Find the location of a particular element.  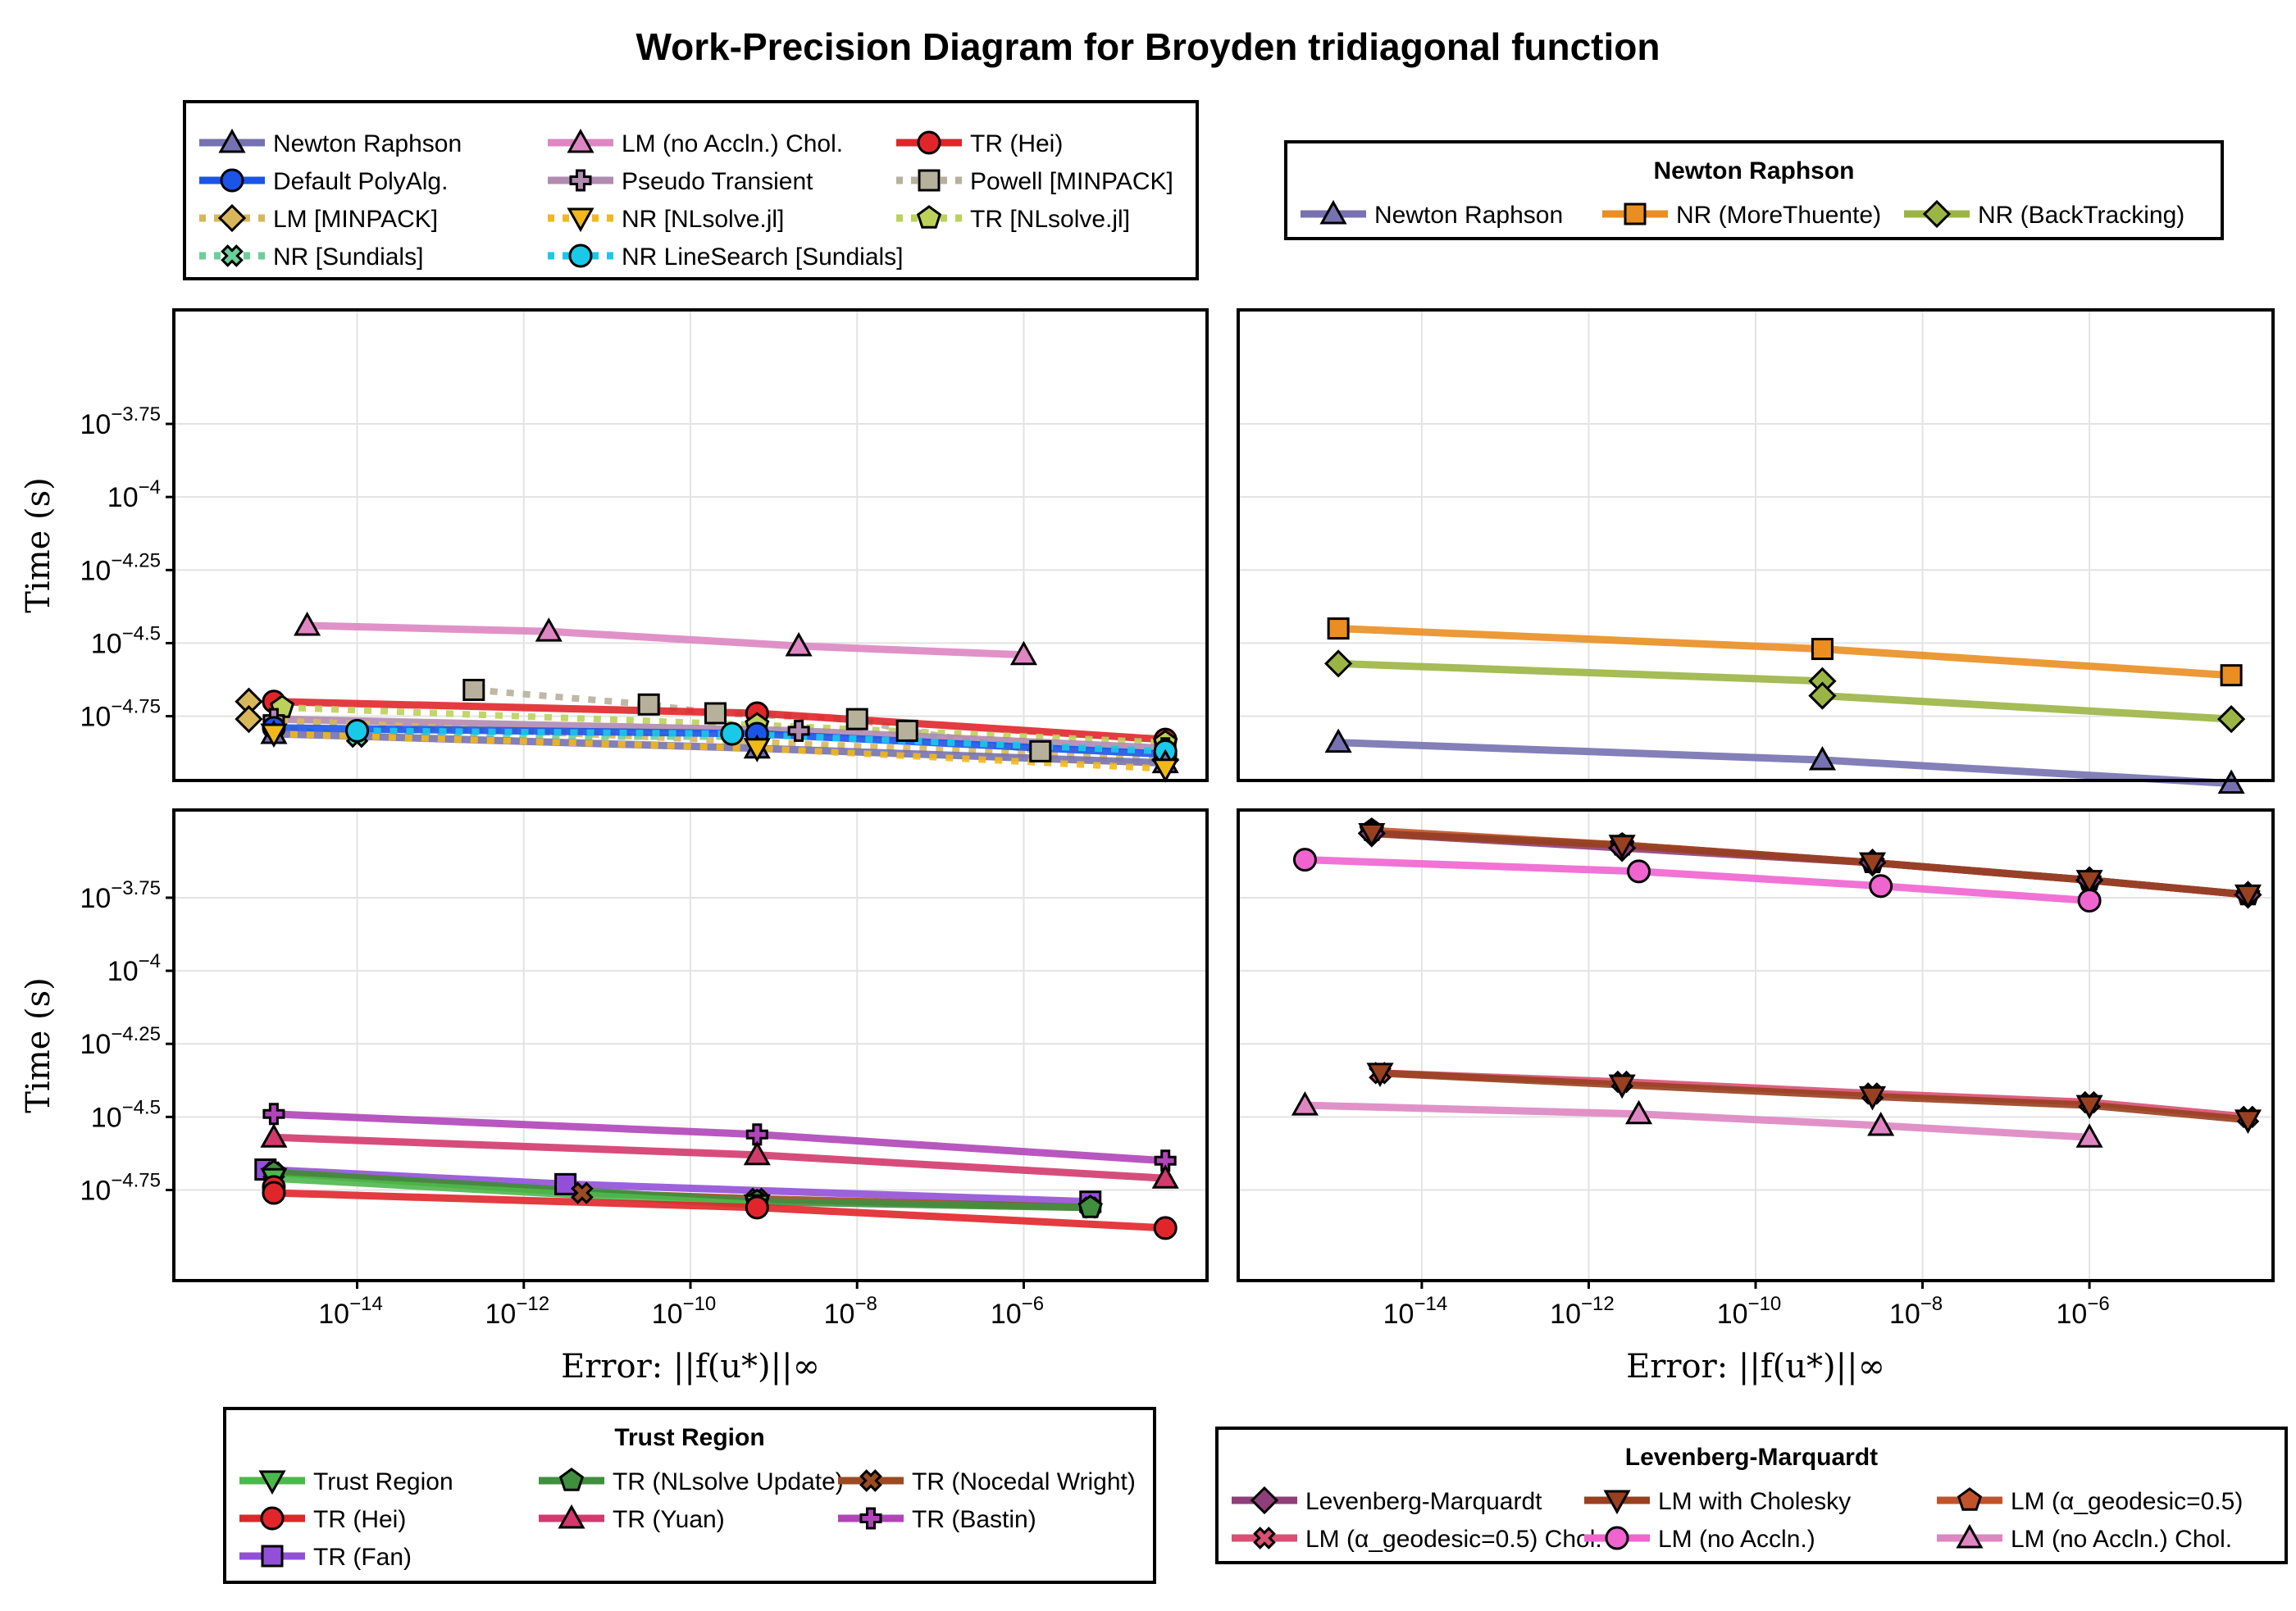

data-point-pseudo-transient is located at coordinates (798, 731).